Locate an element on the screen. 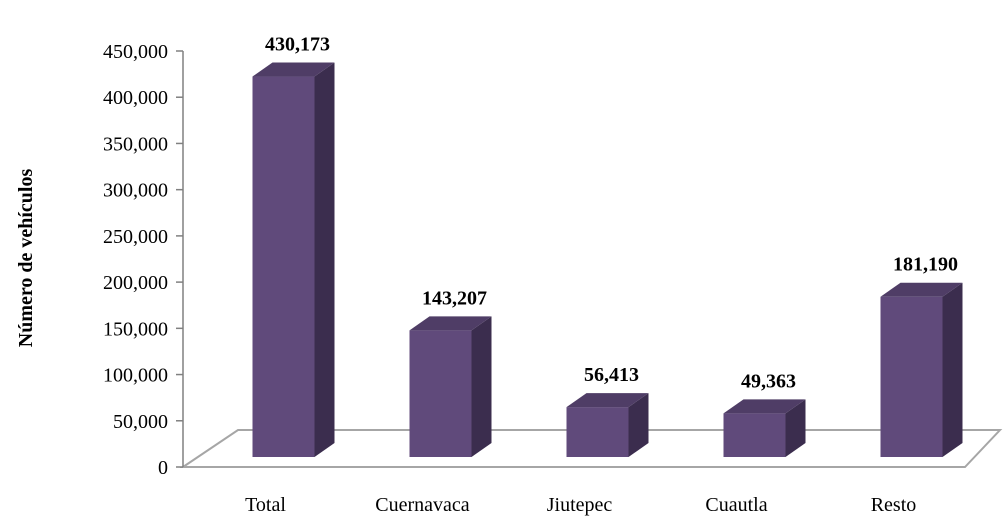  category-labels: Total Cuernavaca Jiutepec Cuautla Resto is located at coordinates (580, 505).